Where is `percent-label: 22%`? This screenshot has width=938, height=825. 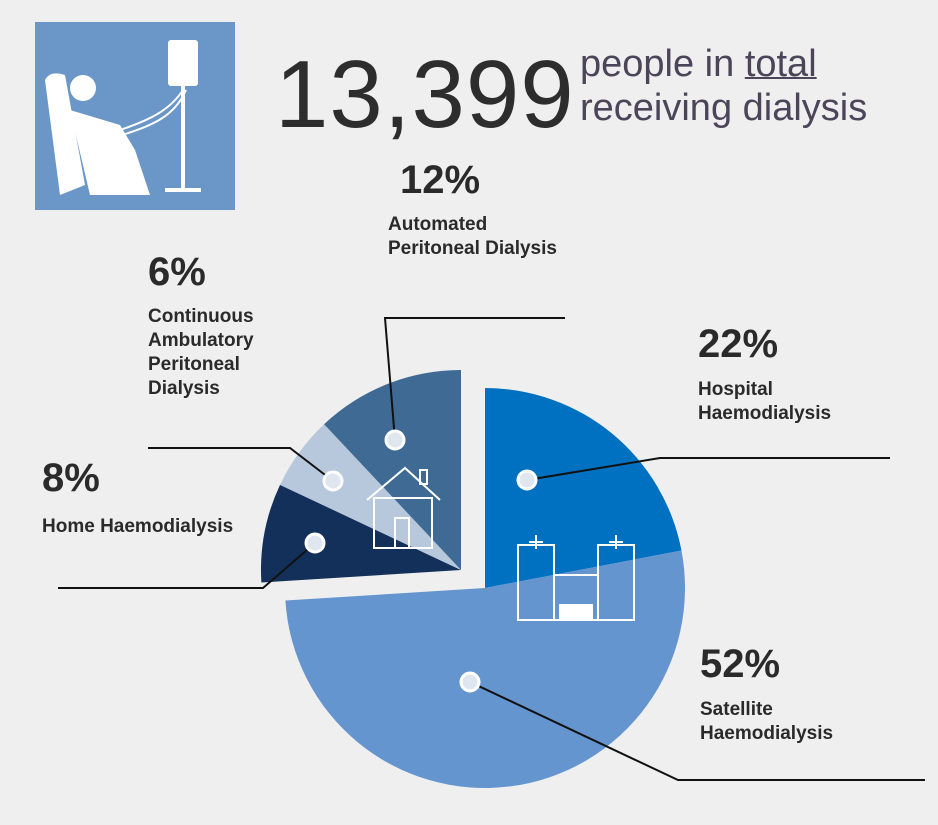
percent-label: 22% is located at coordinates (738, 344).